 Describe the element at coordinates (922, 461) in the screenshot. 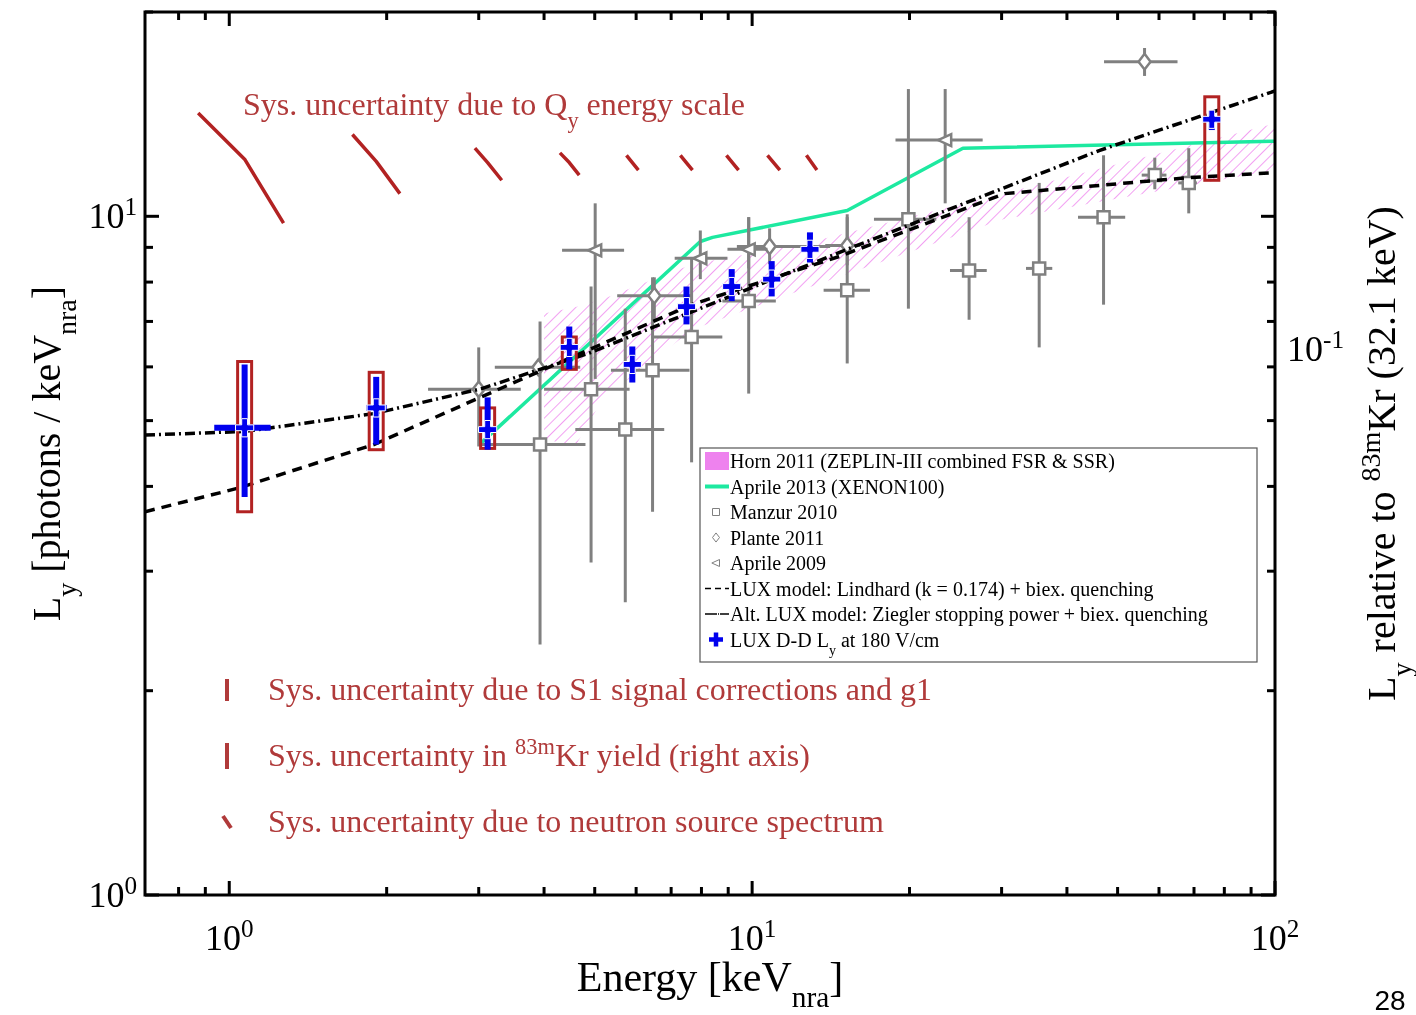

I see `legend-label: Horn 2011 (ZEPLIN-III combined FSR & SSR)` at that location.